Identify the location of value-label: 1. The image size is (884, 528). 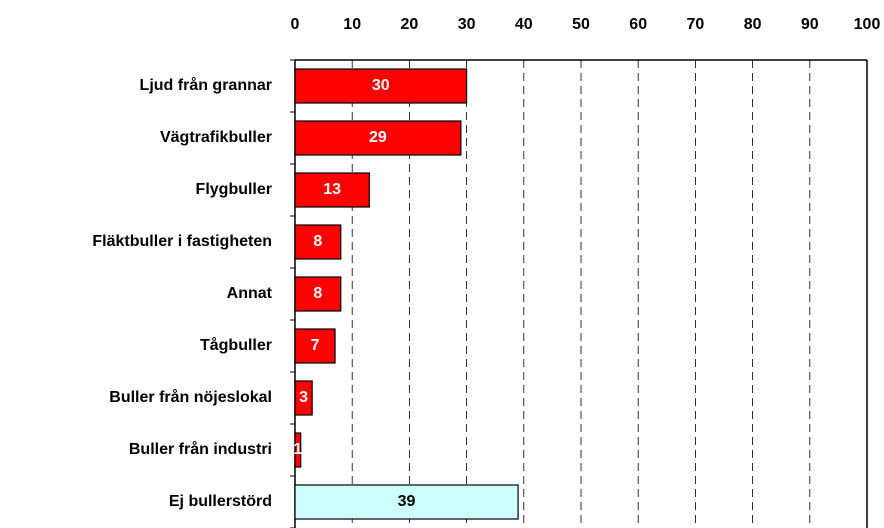
(297, 449).